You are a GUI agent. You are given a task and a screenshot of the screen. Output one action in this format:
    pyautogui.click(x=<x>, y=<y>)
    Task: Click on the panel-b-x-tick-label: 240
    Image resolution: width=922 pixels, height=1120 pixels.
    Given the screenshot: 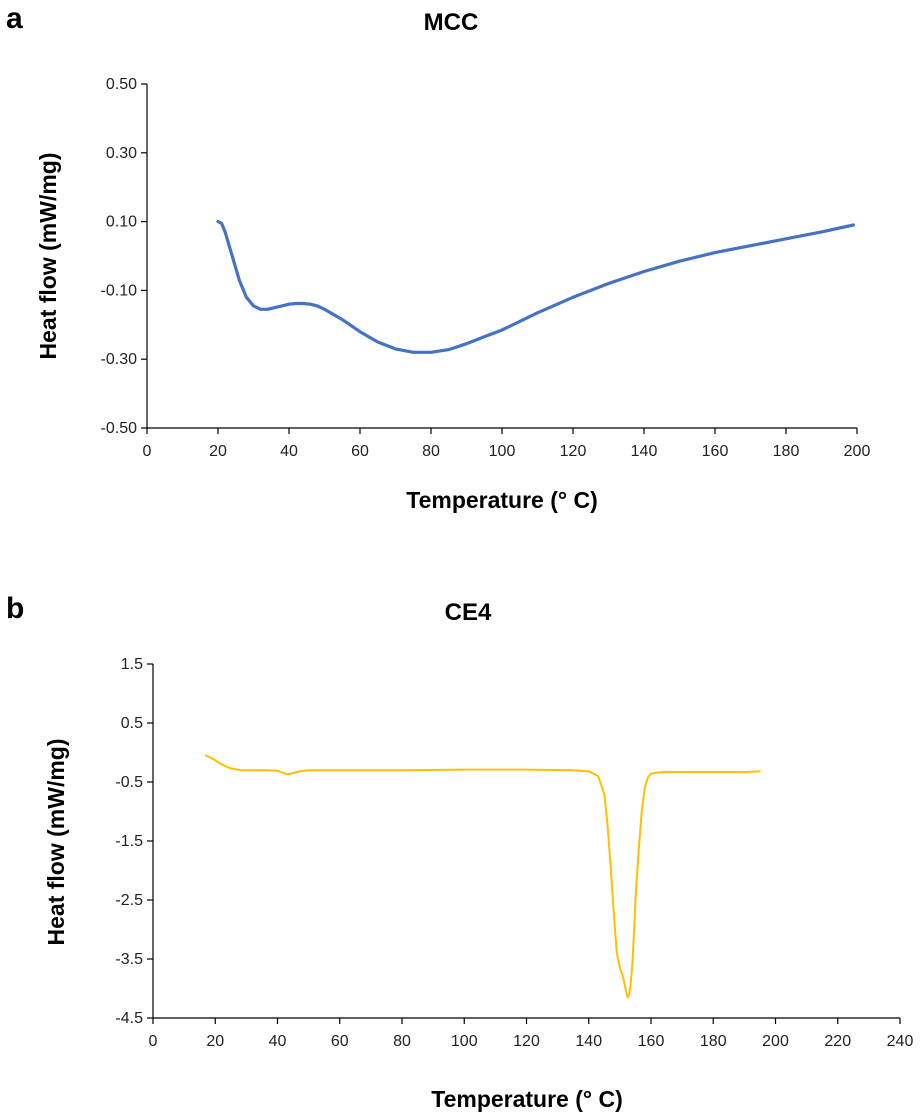 What is the action you would take?
    pyautogui.click(x=900, y=1041)
    